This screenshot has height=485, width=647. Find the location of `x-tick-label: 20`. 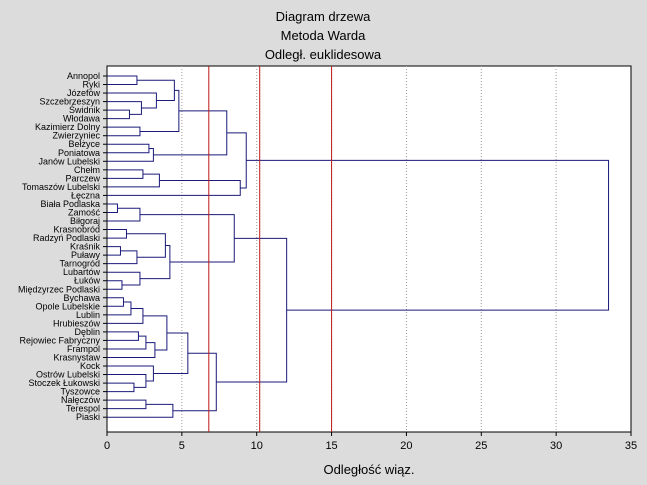

x-tick-label: 20 is located at coordinates (406, 446).